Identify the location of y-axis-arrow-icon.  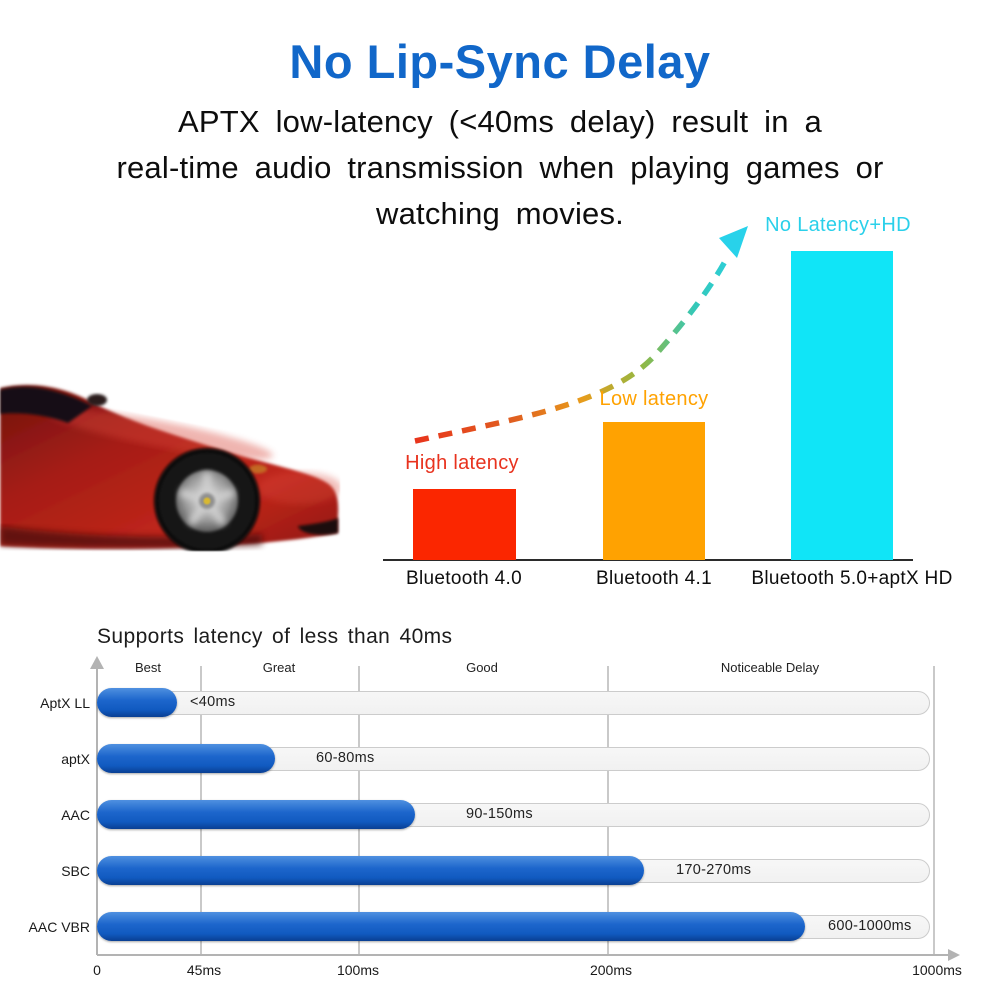
(97, 662).